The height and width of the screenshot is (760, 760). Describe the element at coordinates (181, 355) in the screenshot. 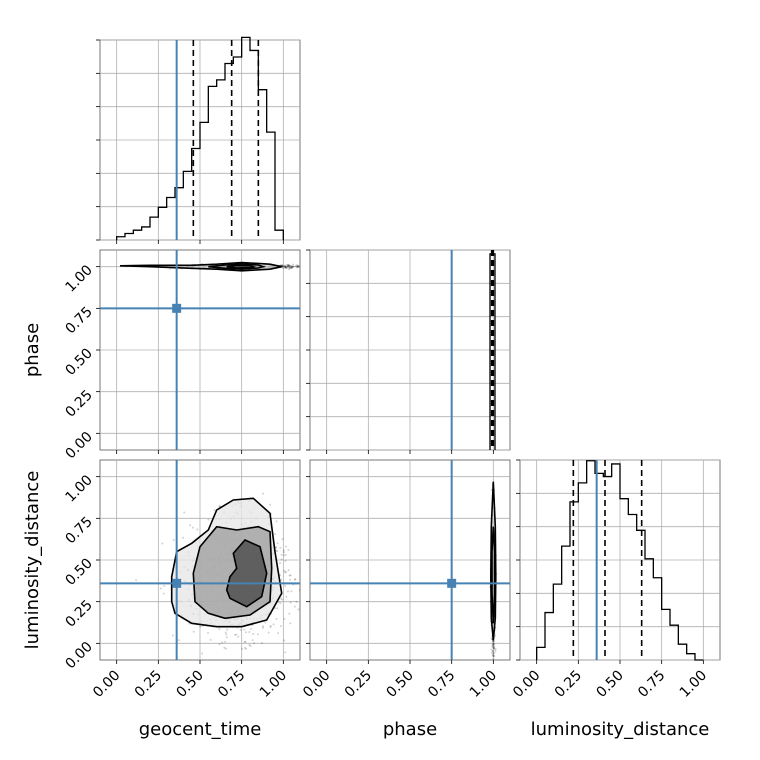

I see `density-panel-geocent-time-vs-phase: 0.00 0.25 0.50 0.75 1.00` at that location.